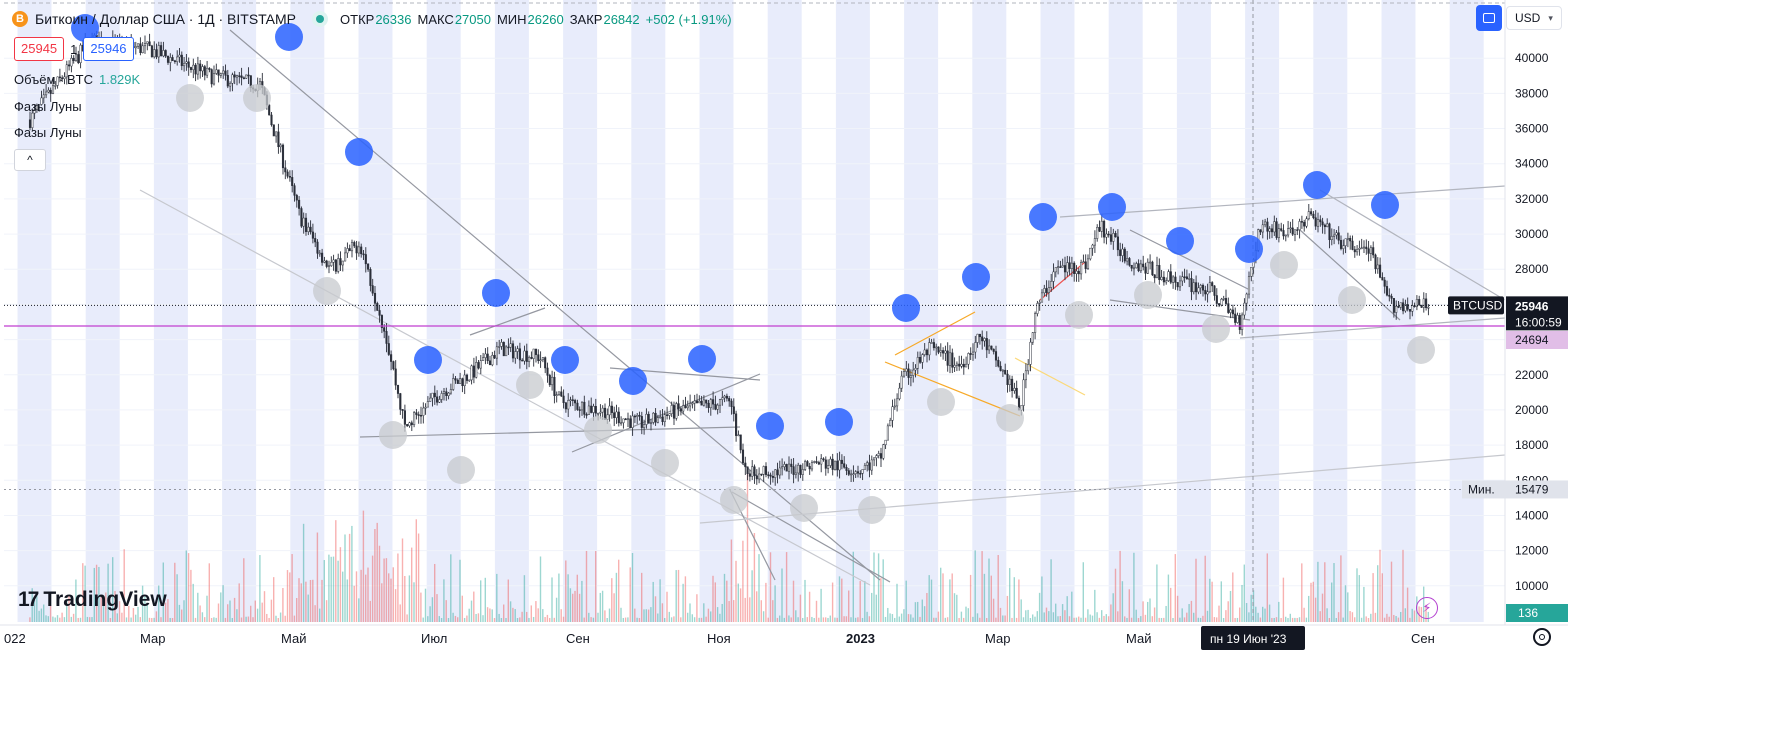 The width and height of the screenshot is (1774, 747). What do you see at coordinates (77, 79) in the screenshot?
I see `volume-indicator: Объём · BTC 1.829K` at bounding box center [77, 79].